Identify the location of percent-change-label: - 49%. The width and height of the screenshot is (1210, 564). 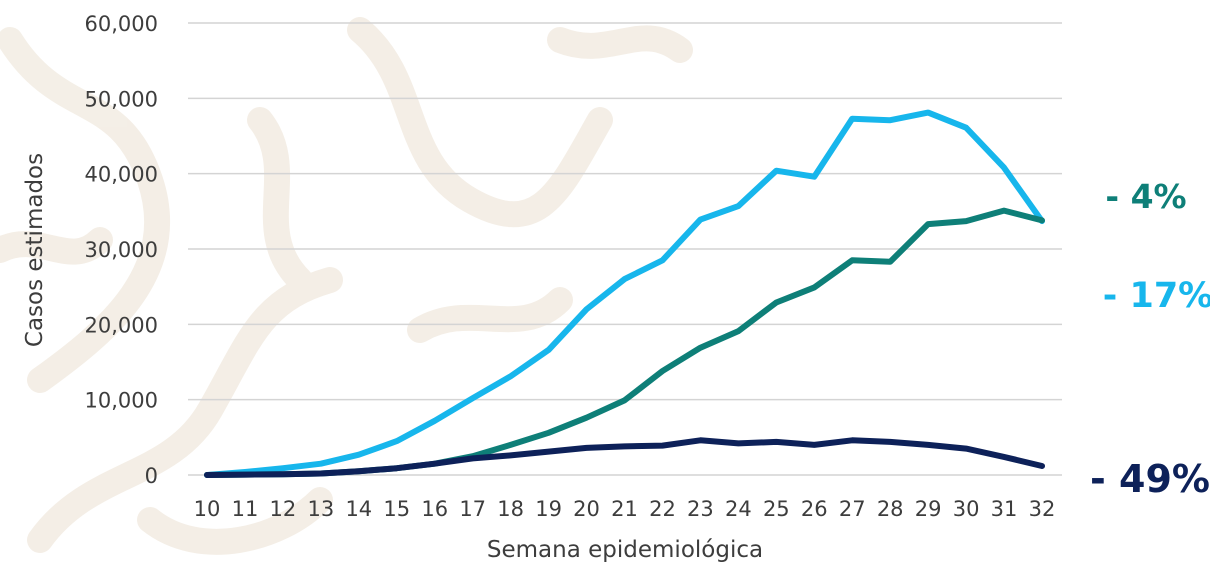
(1150, 479).